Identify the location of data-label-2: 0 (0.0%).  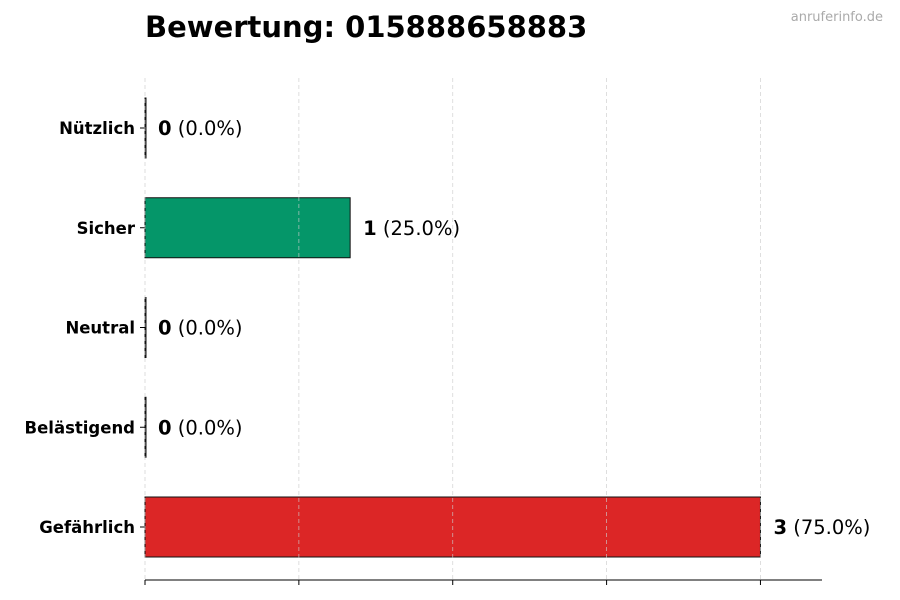
(200, 328).